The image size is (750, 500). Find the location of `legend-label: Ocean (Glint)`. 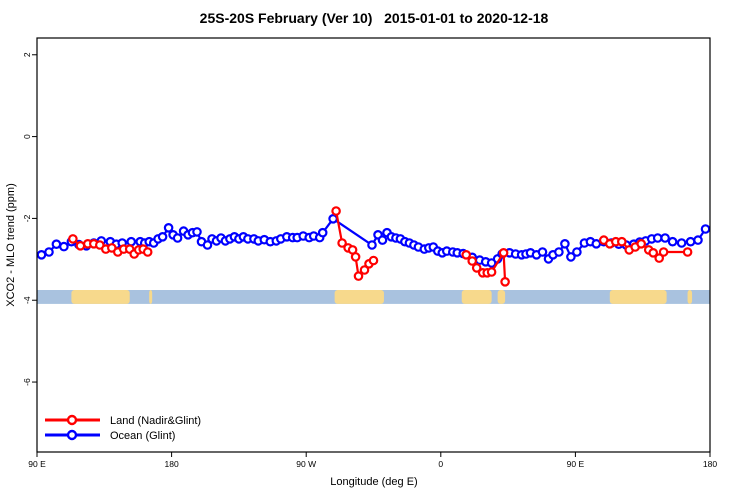

legend-label: Ocean (Glint) is located at coordinates (142, 436).